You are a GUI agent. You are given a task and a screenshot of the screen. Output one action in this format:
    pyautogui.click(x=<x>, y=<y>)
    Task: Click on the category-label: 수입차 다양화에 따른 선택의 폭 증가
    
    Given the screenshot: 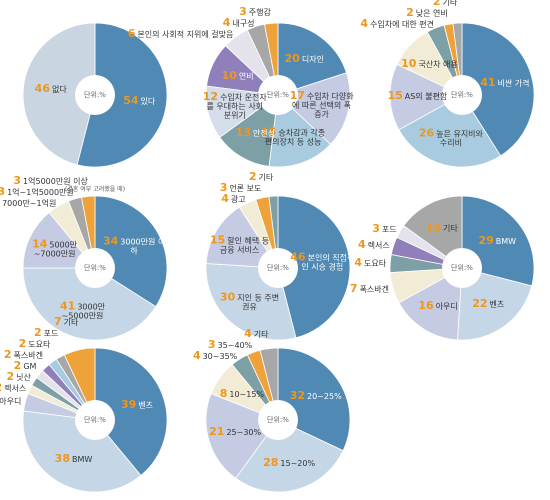 What is the action you would take?
    pyautogui.click(x=322, y=105)
    